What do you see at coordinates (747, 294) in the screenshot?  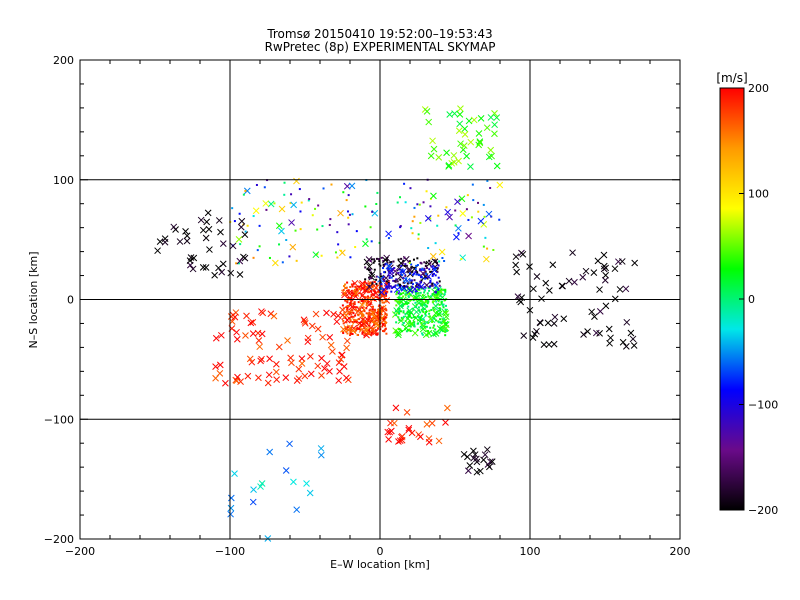 I see `colorbar: [m/s] −200 −100 0 100 200` at bounding box center [747, 294].